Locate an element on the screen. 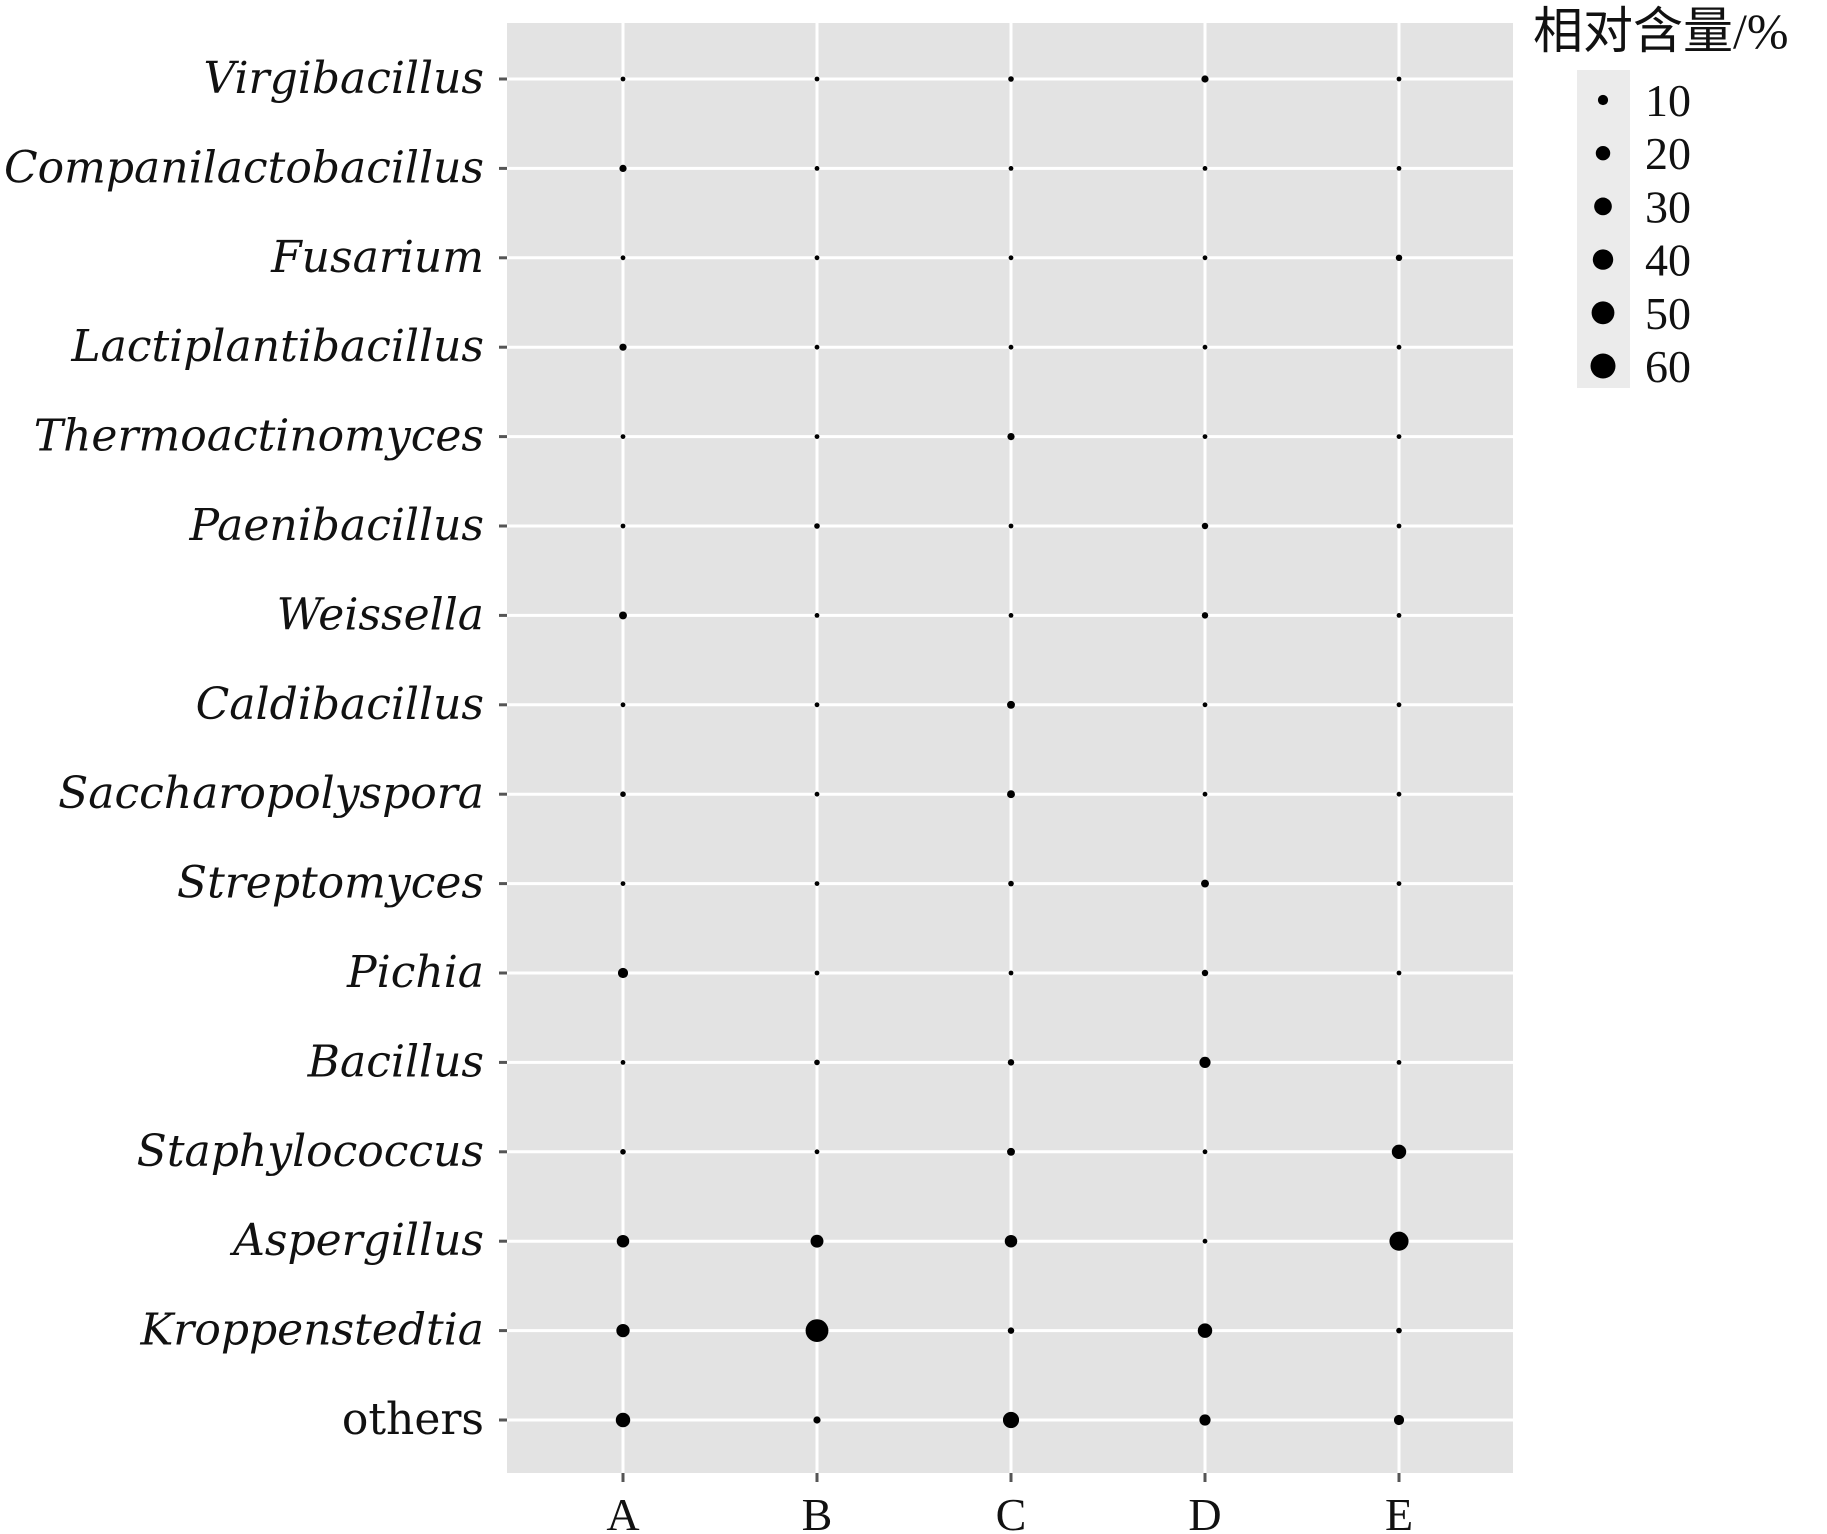 The height and width of the screenshot is (1534, 1827). y-tick-label: Pichia is located at coordinates (415, 972).